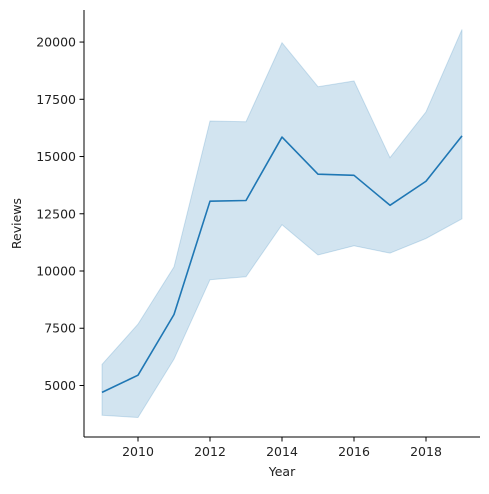 The width and height of the screenshot is (489, 494). I want to click on x-tick-label: 2016, so click(354, 451).